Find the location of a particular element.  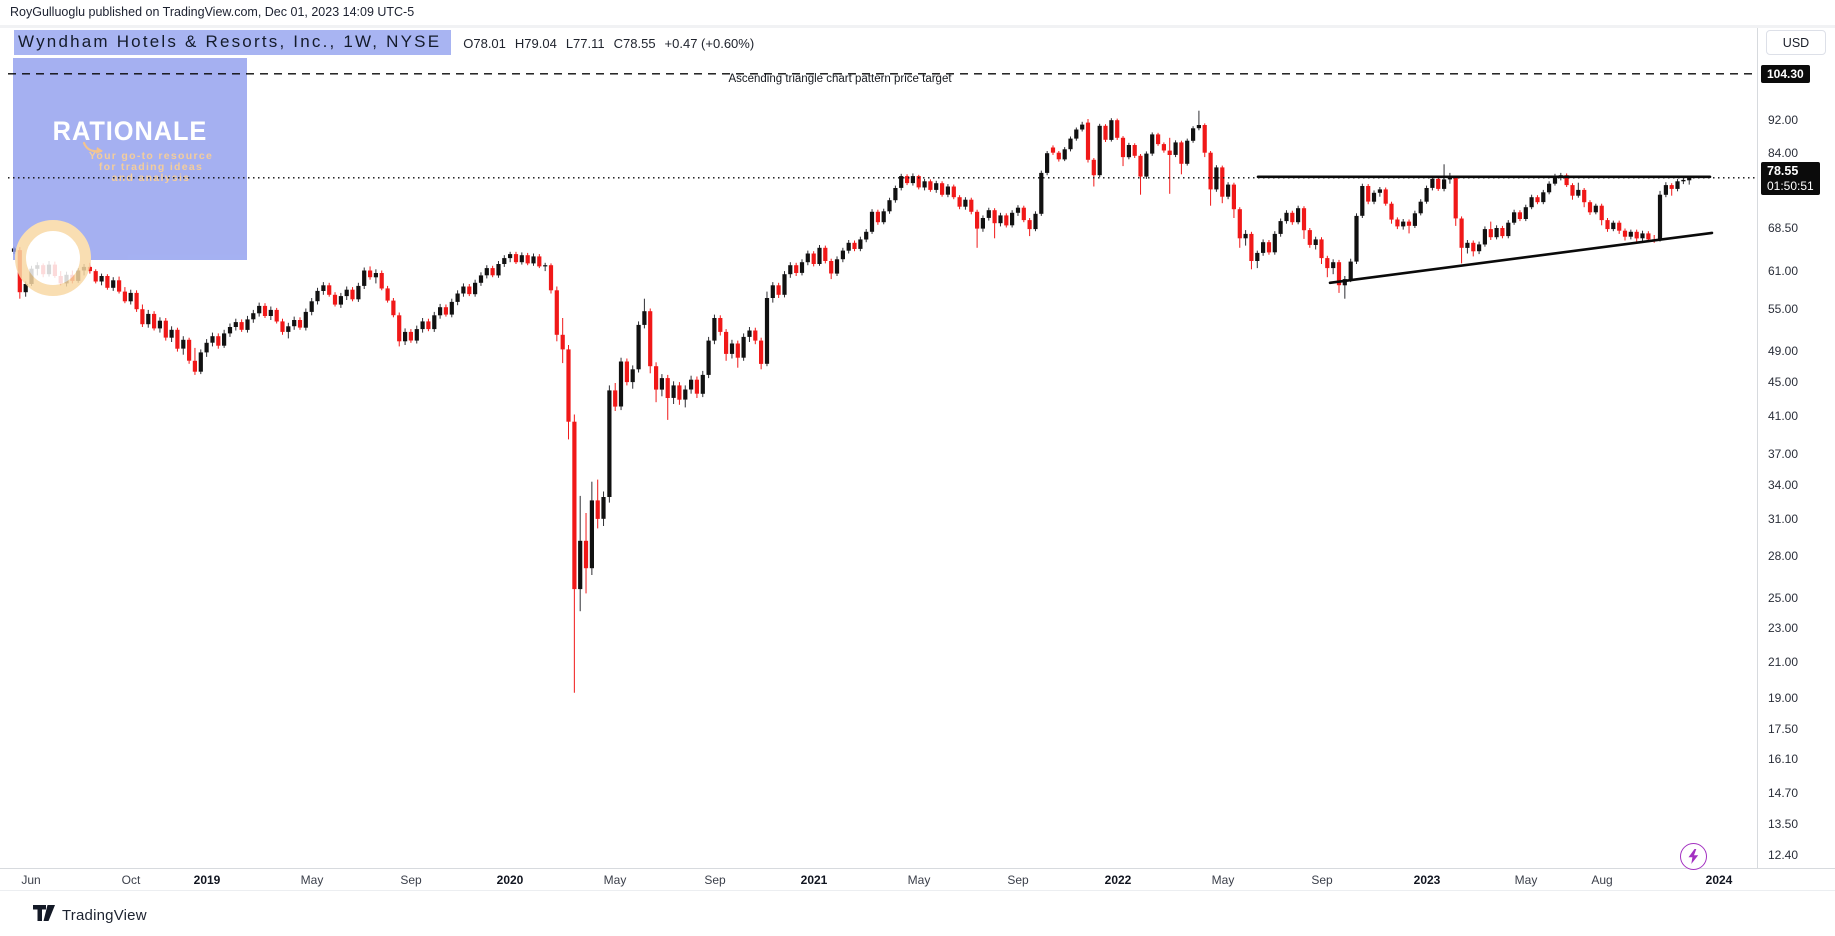

price-tick-label: 31.00 is located at coordinates (1783, 518).